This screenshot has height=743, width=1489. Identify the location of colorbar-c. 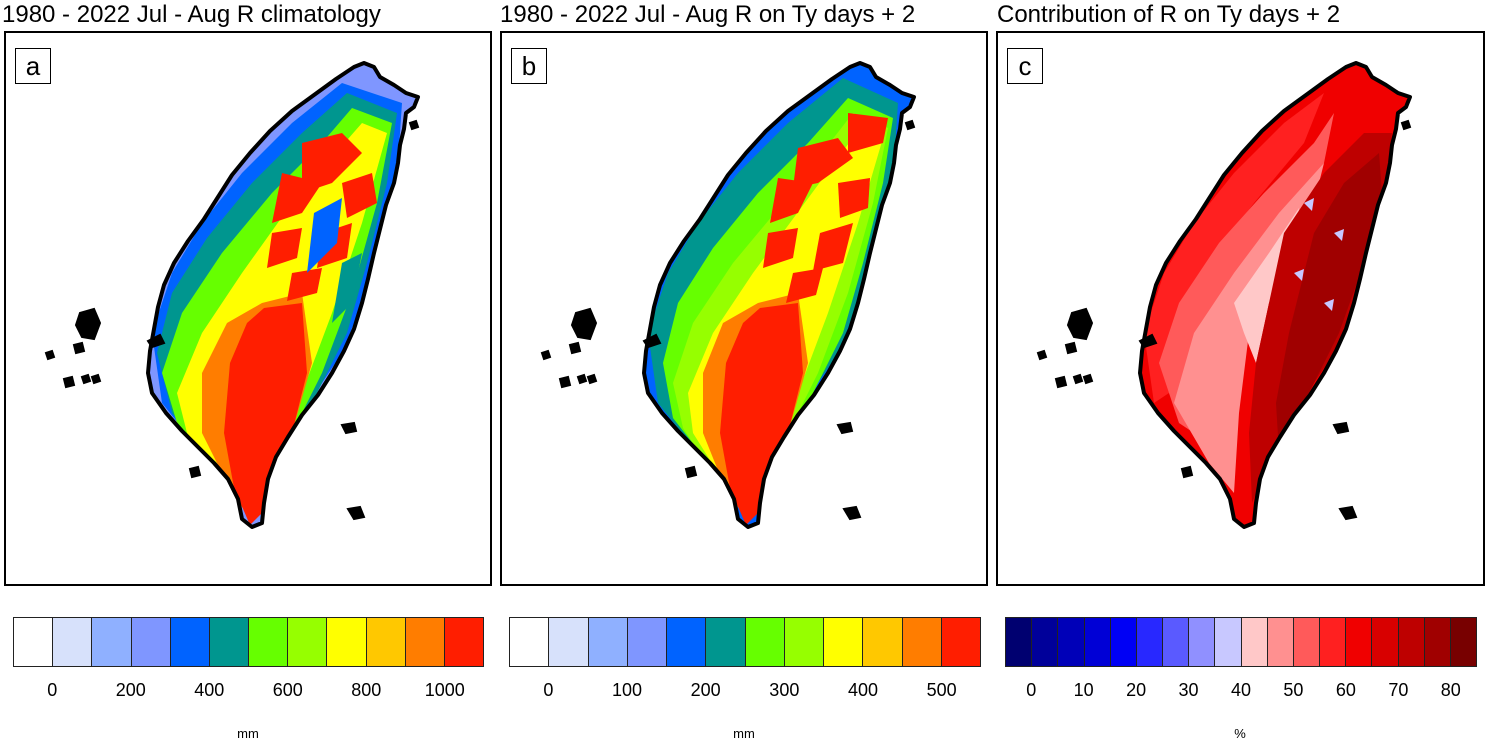
(1241, 642).